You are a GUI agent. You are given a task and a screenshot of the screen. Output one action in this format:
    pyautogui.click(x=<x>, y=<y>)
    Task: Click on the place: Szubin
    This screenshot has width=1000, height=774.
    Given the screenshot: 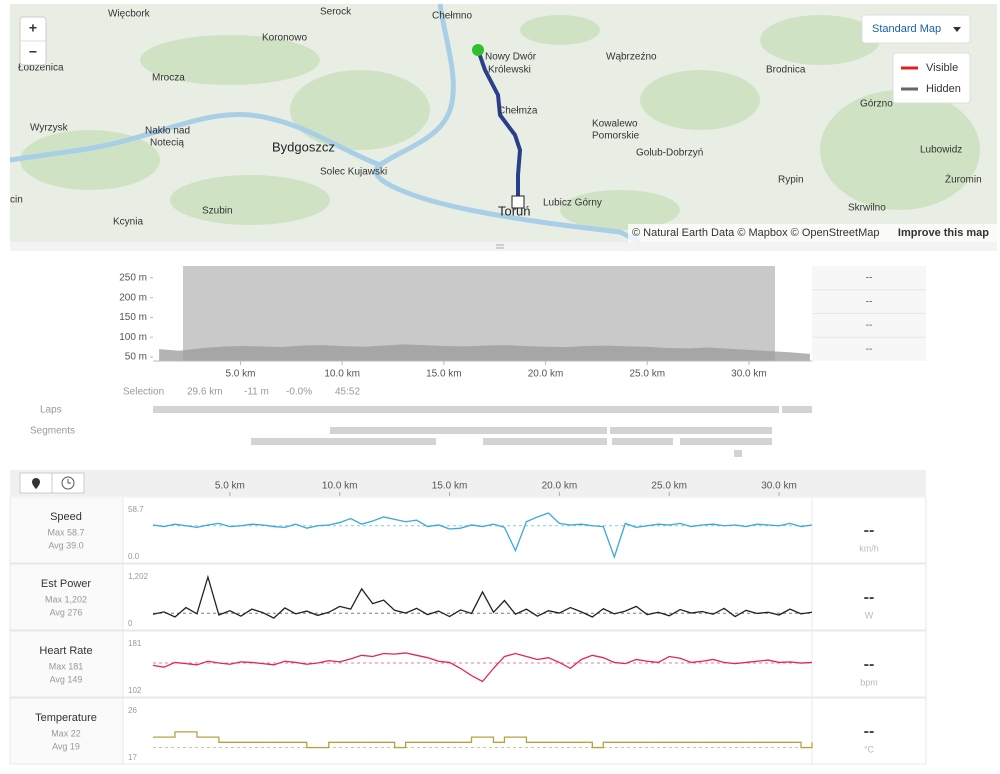 What is the action you would take?
    pyautogui.click(x=217, y=211)
    